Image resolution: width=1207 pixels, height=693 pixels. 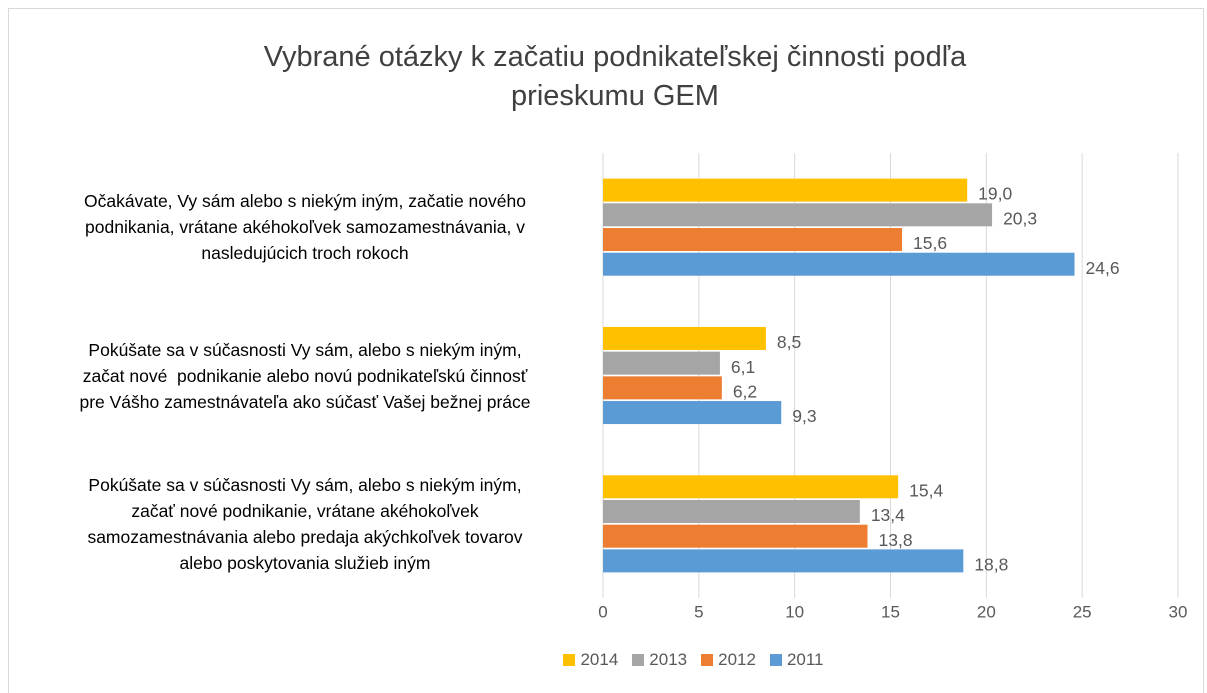 What do you see at coordinates (743, 367) in the screenshot?
I see `value-label: 6,1` at bounding box center [743, 367].